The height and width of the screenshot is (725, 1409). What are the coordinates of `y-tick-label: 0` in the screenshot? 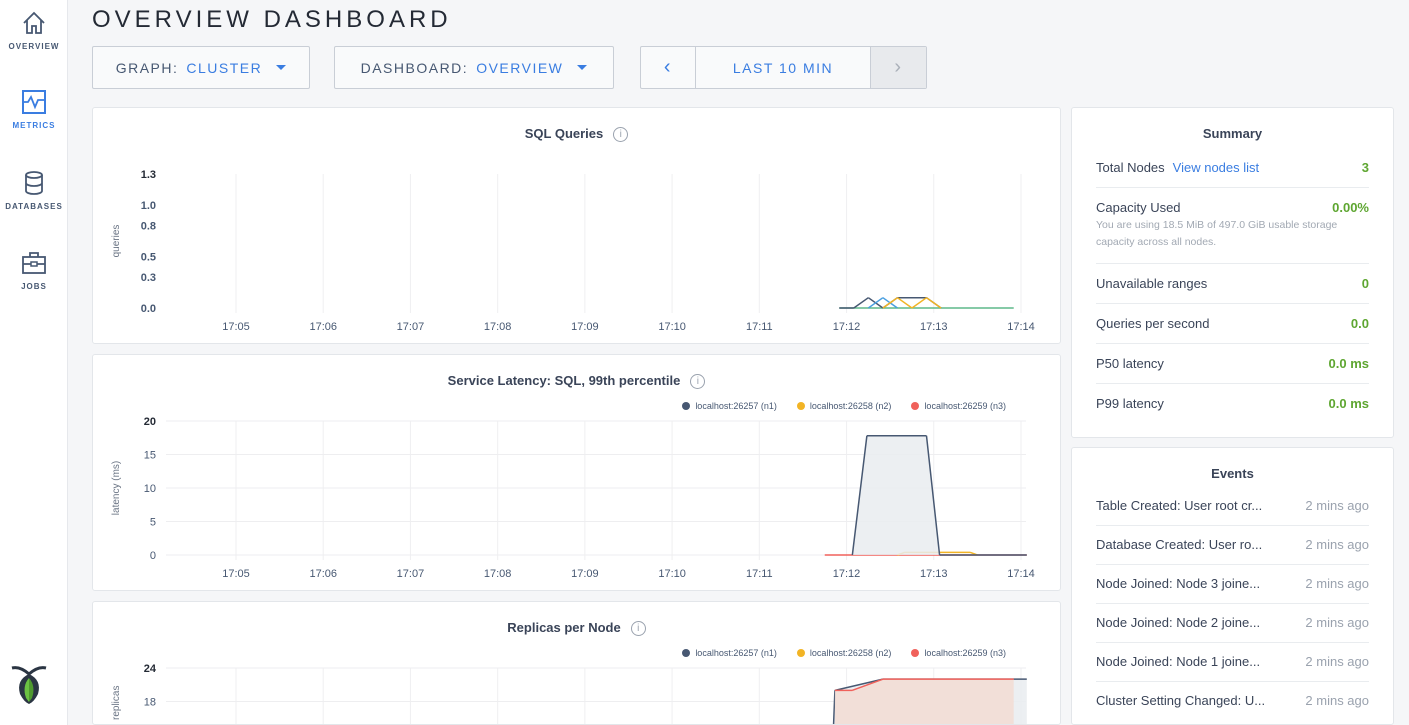 It's located at (153, 556).